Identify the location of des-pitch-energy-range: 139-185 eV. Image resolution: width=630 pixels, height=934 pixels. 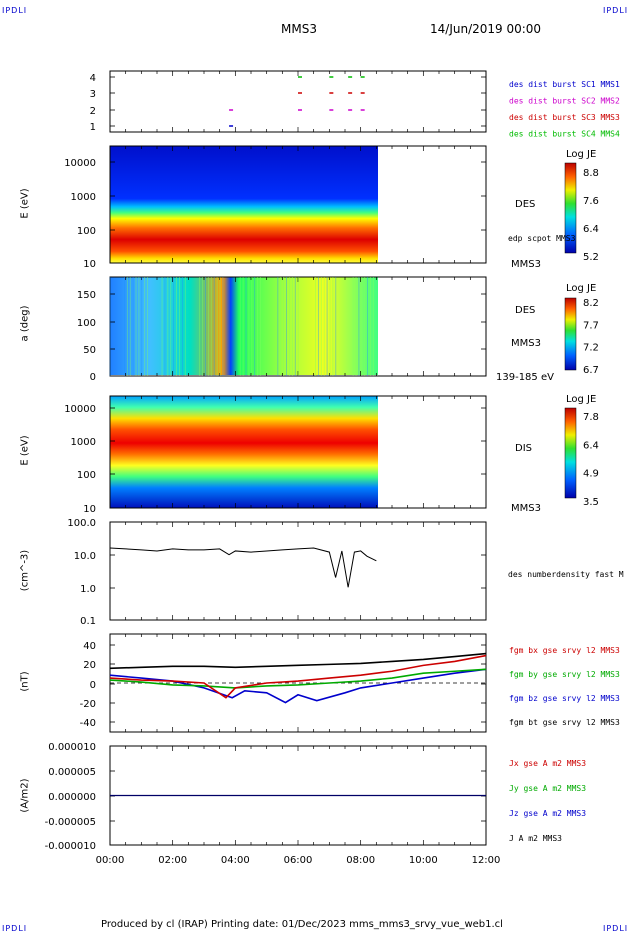
(525, 377).